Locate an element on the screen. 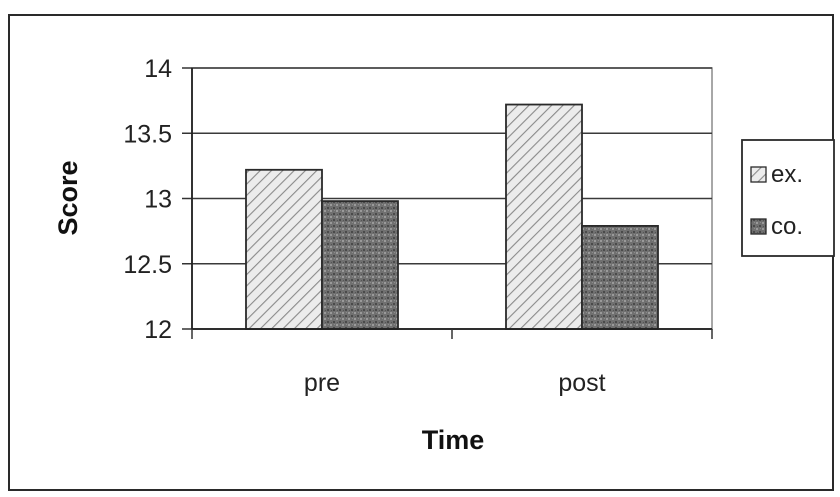  y-tick-label: 12.5 is located at coordinates (147, 265).